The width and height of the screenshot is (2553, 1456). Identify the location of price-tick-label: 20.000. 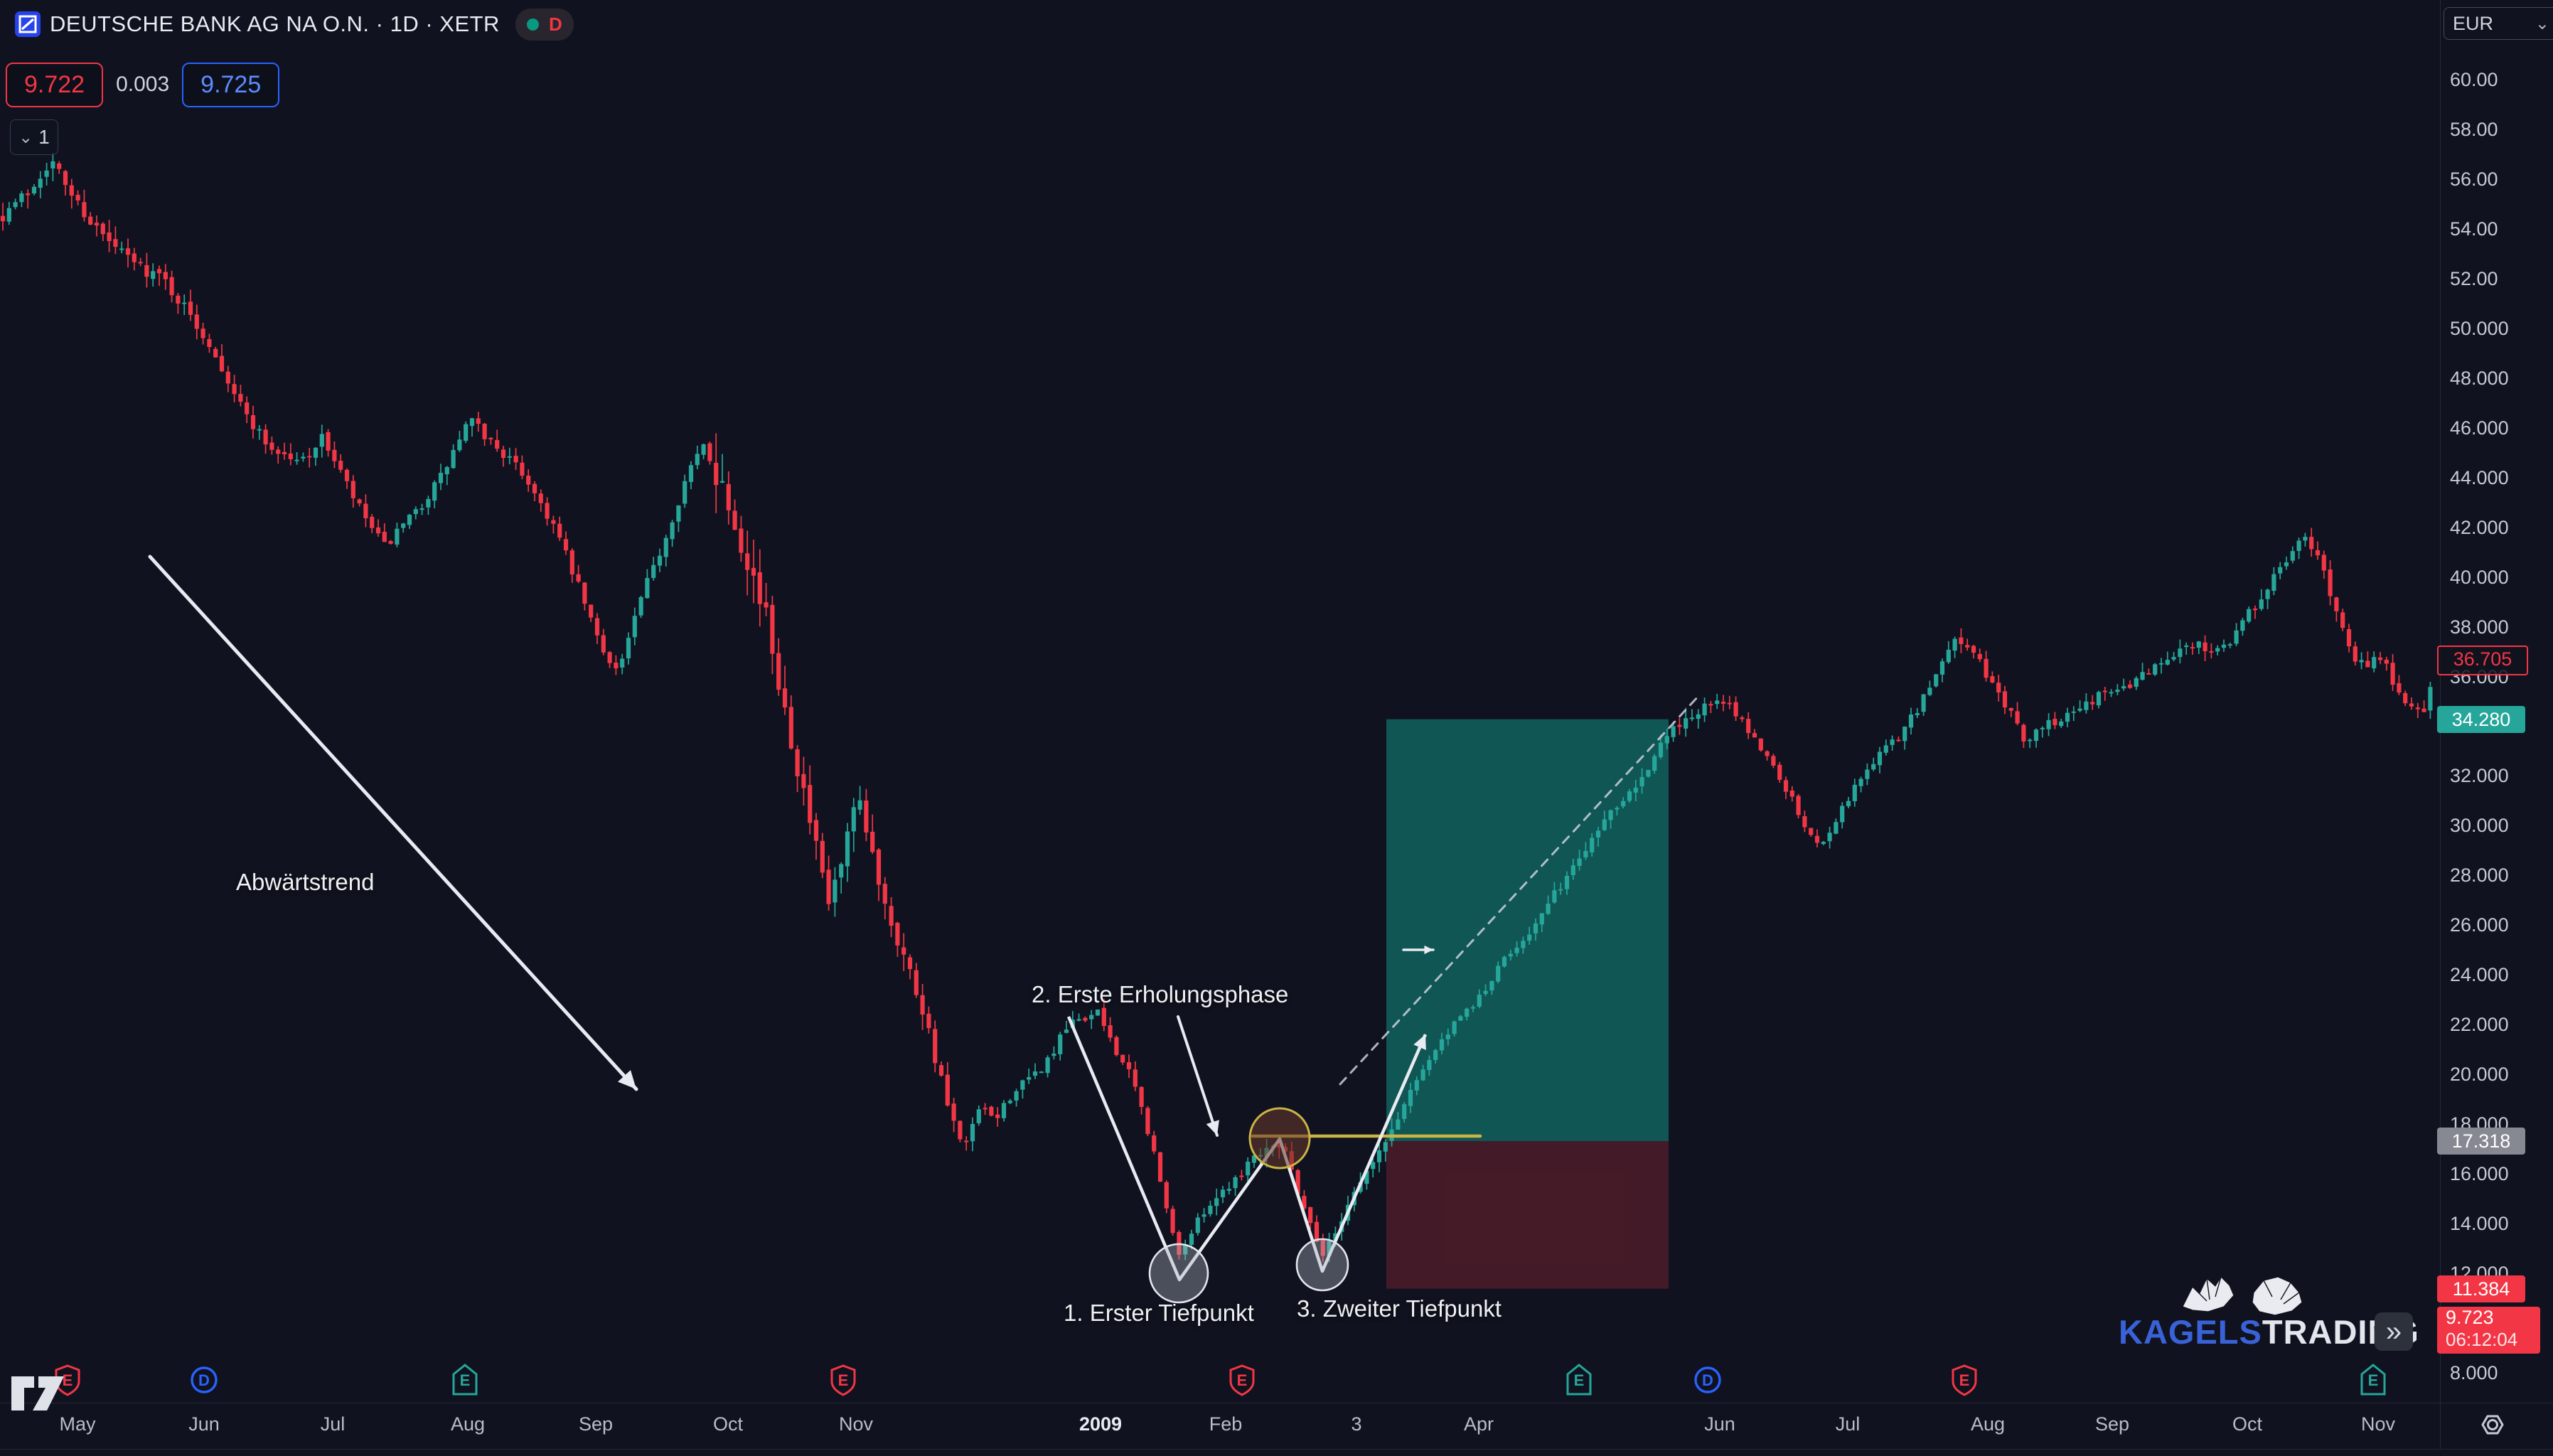
(2479, 1075).